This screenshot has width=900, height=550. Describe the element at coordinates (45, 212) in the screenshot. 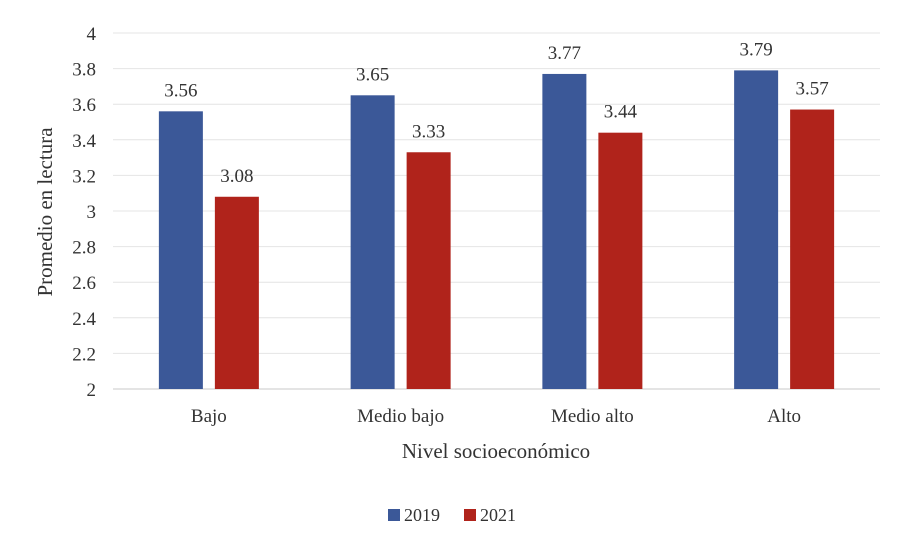

I see `y-axis-label: Promedio en lectura` at that location.